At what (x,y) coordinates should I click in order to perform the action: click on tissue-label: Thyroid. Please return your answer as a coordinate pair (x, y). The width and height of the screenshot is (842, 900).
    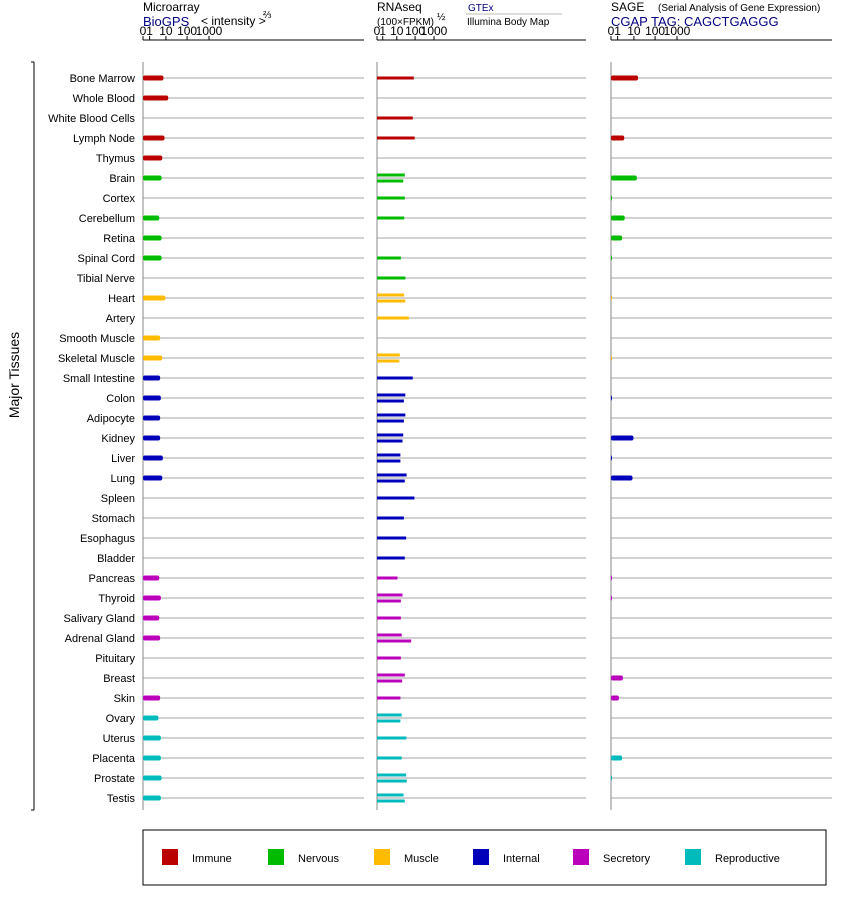
    Looking at the image, I should click on (116, 599).